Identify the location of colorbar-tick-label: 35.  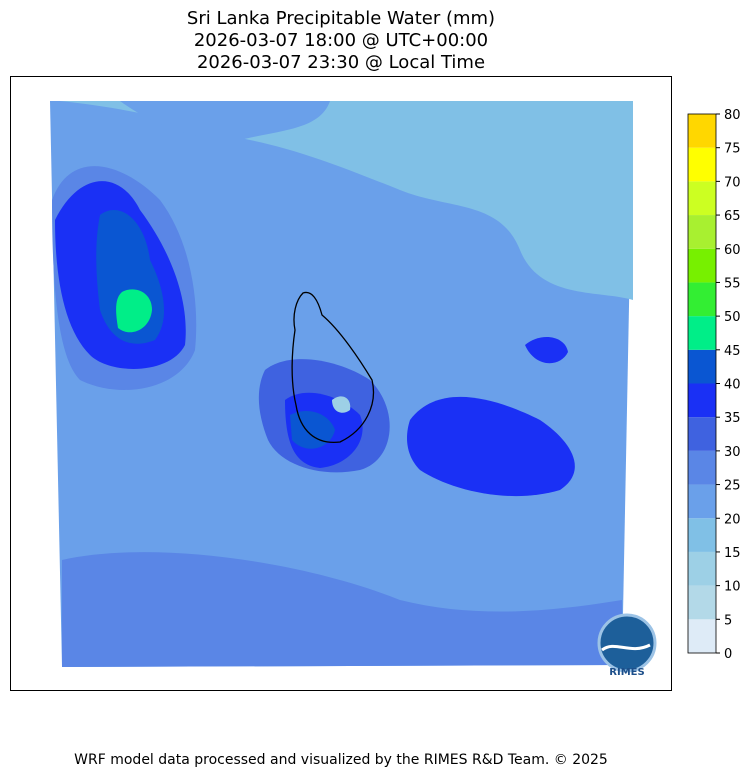
(732, 418).